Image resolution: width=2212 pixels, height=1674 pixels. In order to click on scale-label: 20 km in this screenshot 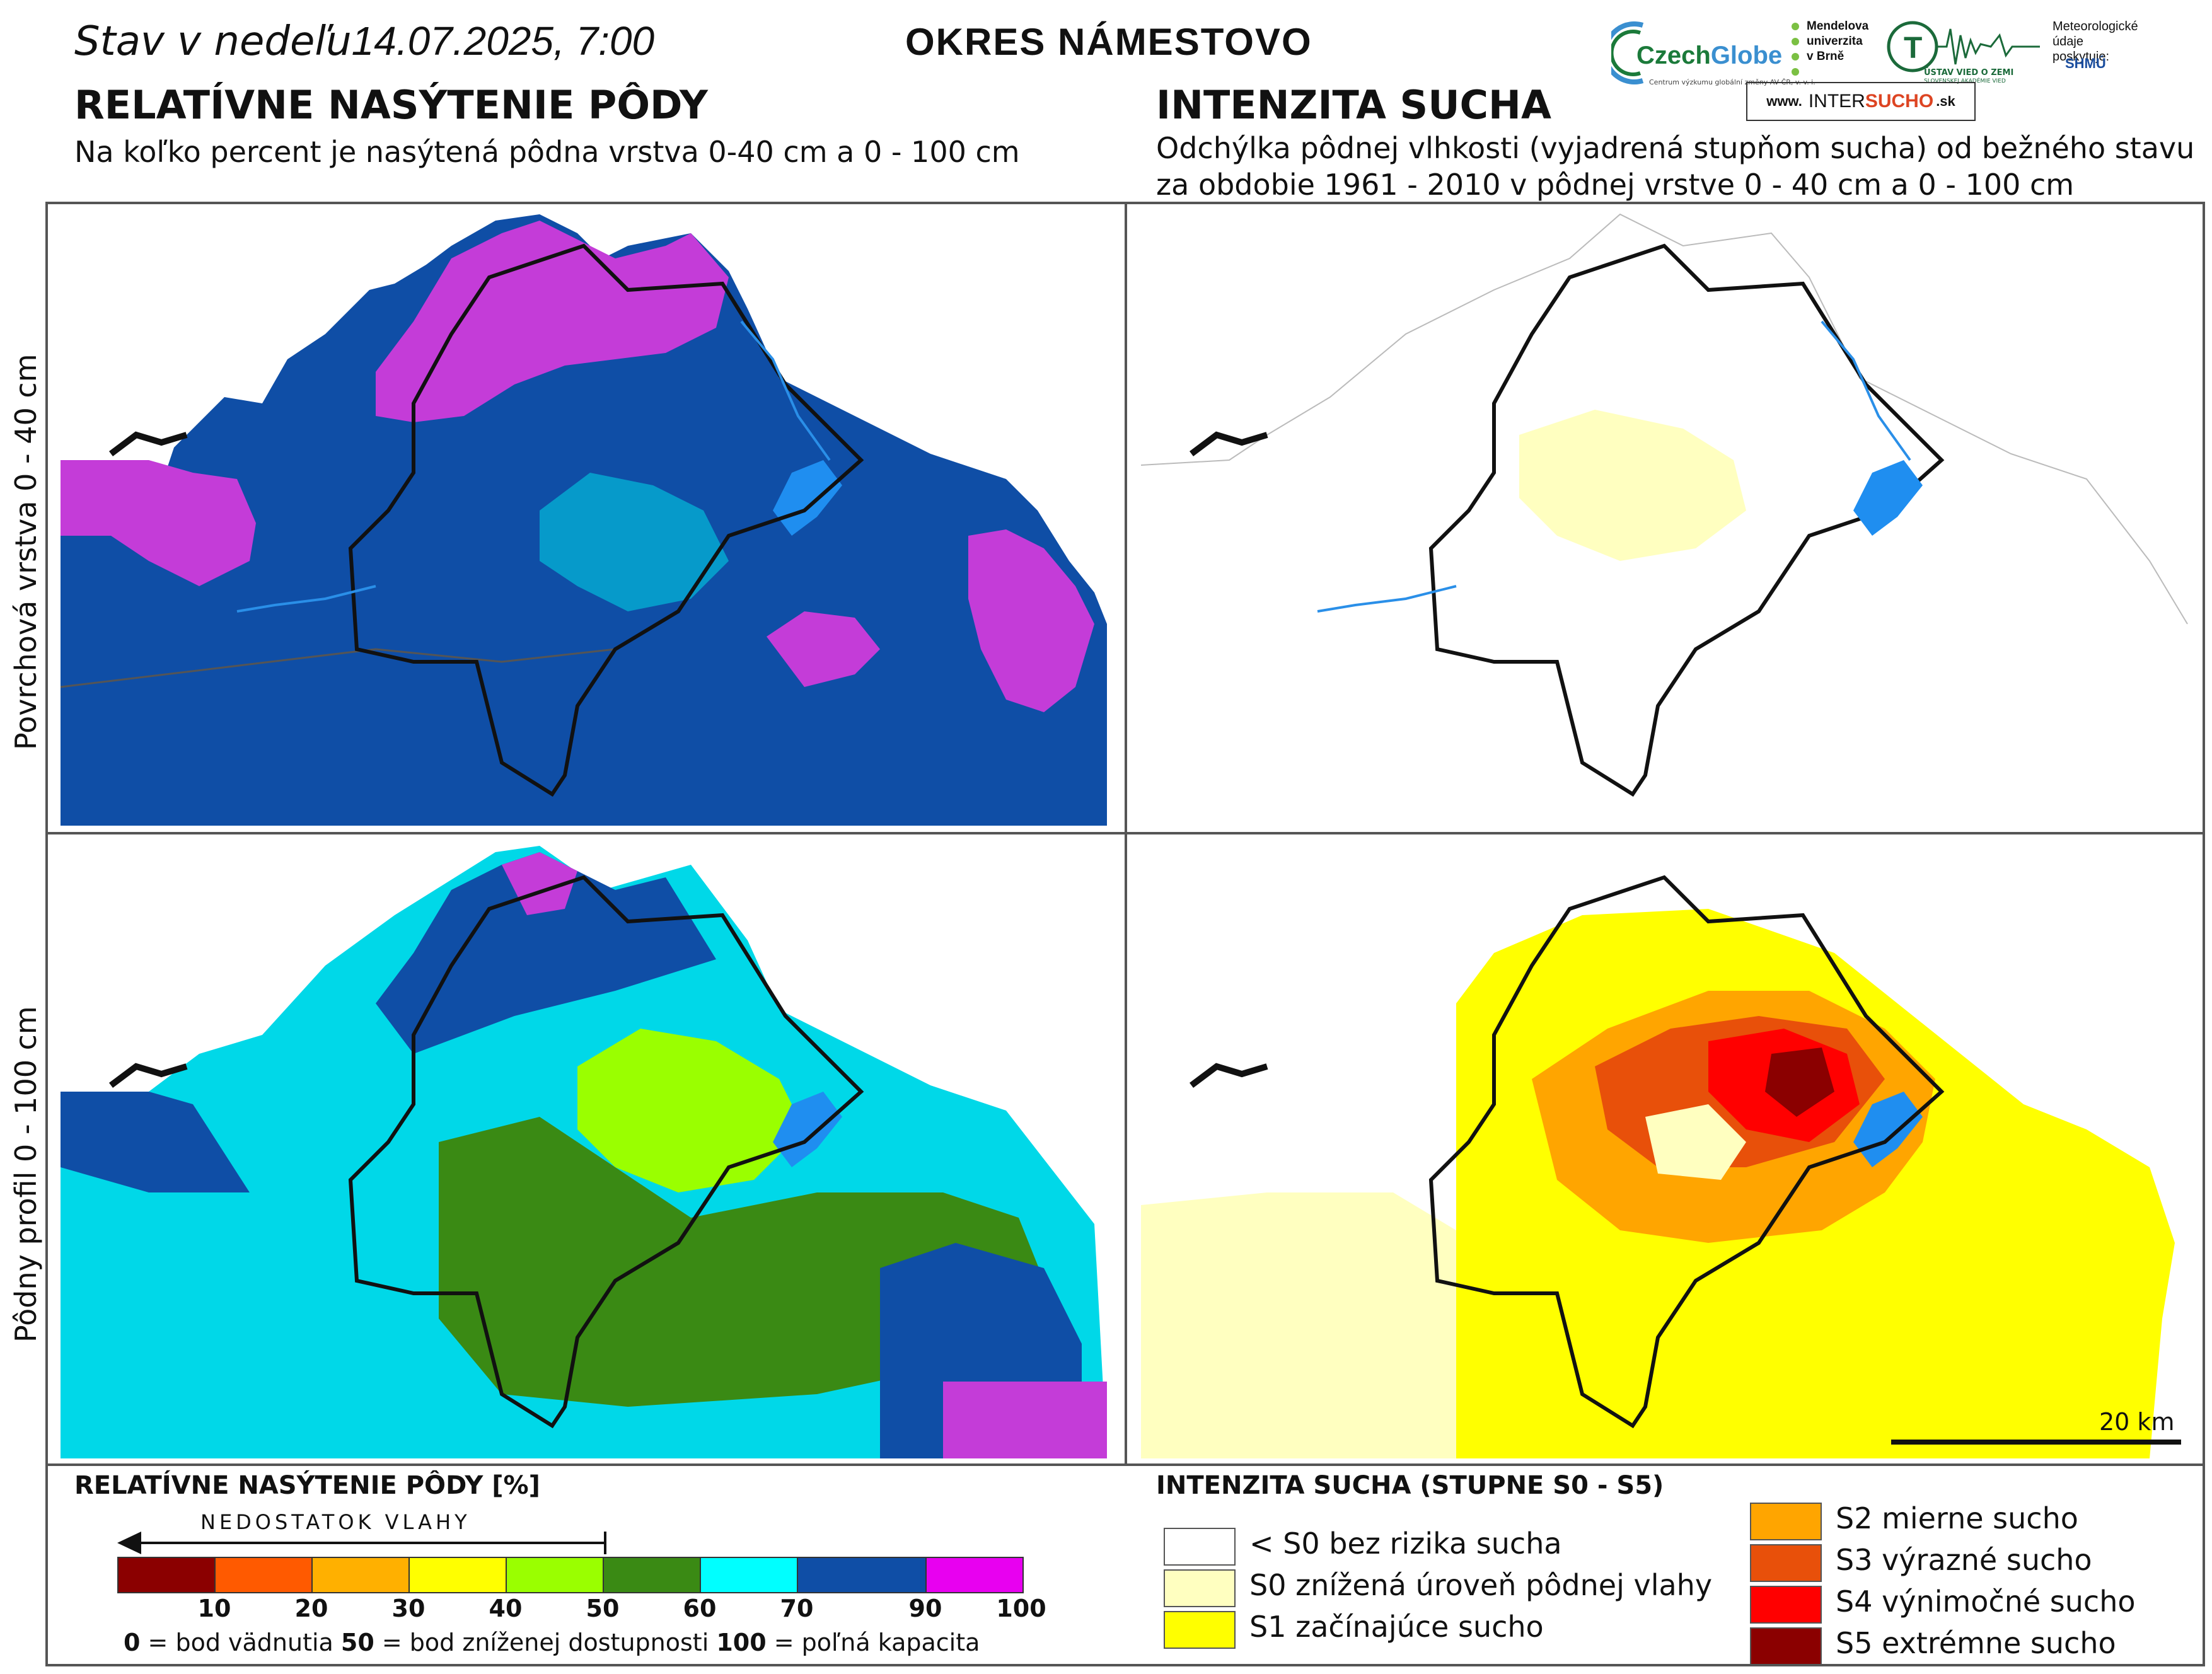, I will do `click(2137, 1422)`.